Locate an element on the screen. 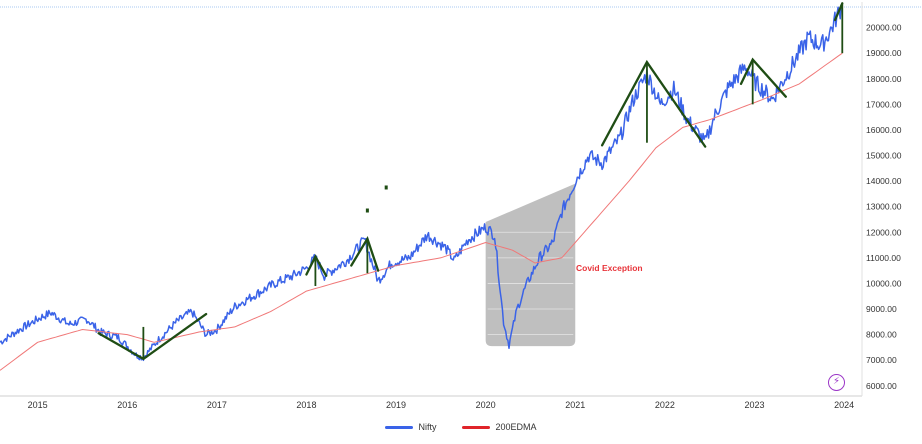 The width and height of the screenshot is (922, 444). x-tick-label: 2024 is located at coordinates (844, 405).